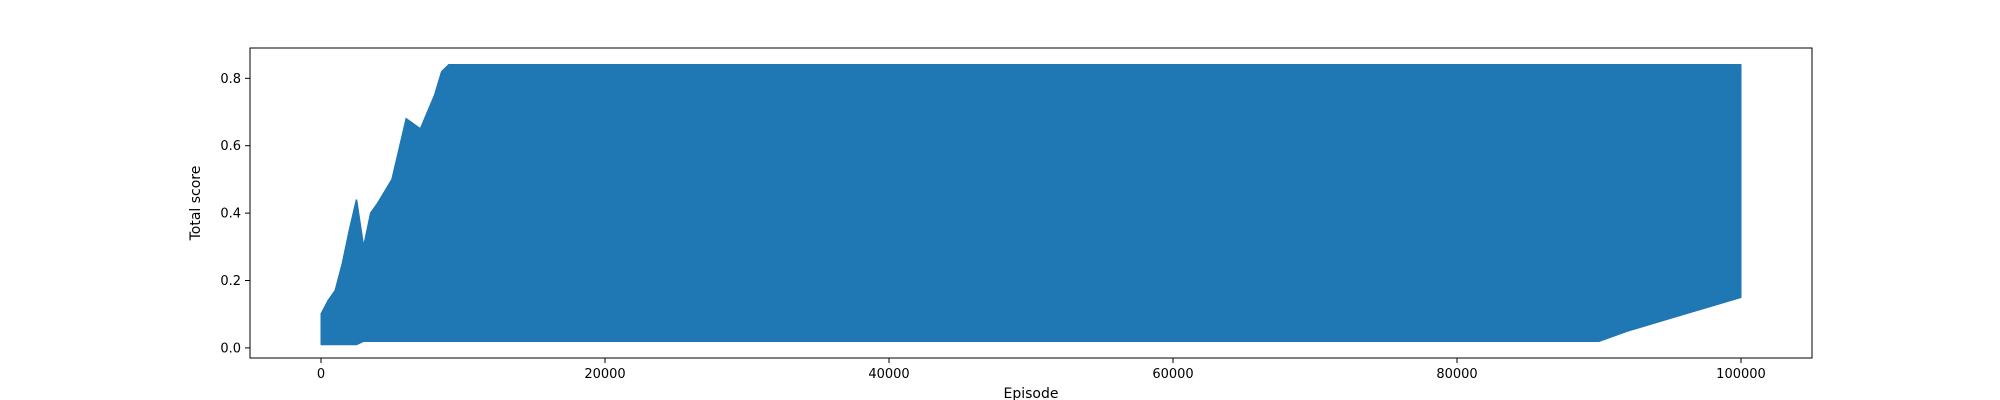  Describe the element at coordinates (230, 79) in the screenshot. I see `y-tick-label: 0.8` at that location.